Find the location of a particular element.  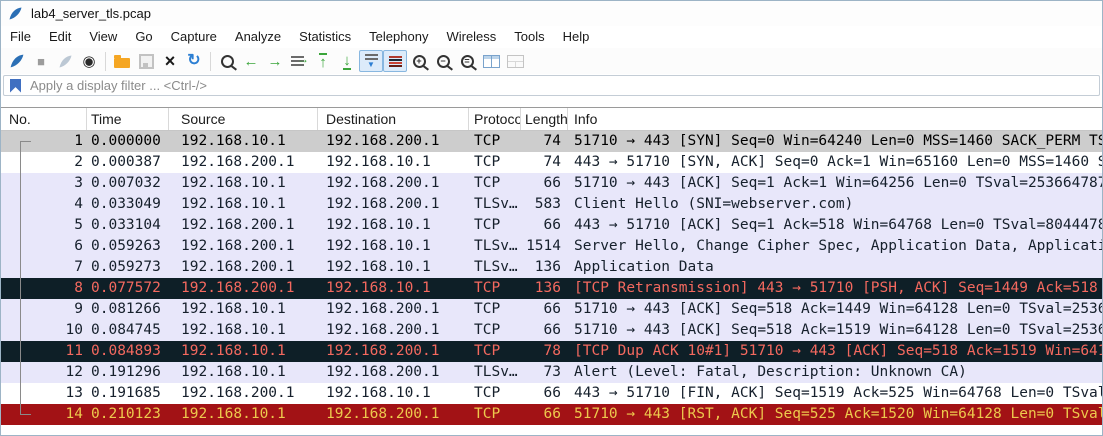

menu-view: View is located at coordinates (103, 36).